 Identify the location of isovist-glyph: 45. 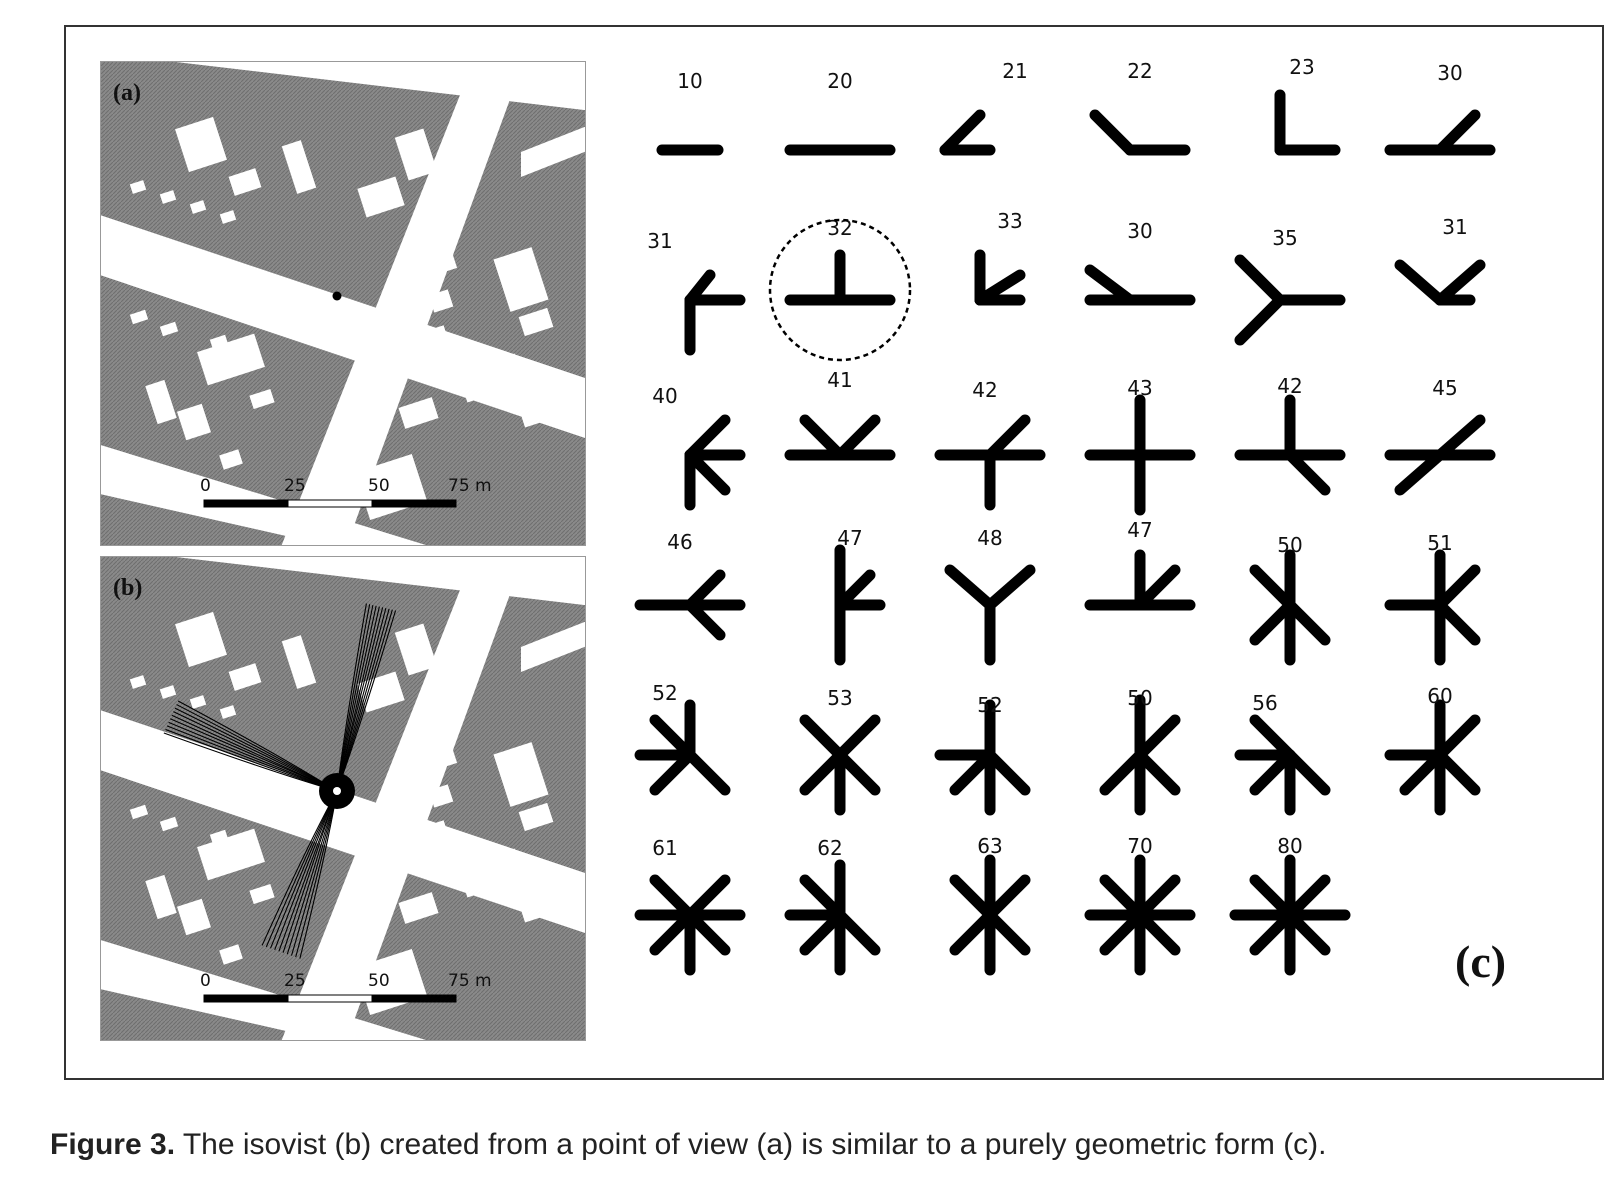
(1440, 436).